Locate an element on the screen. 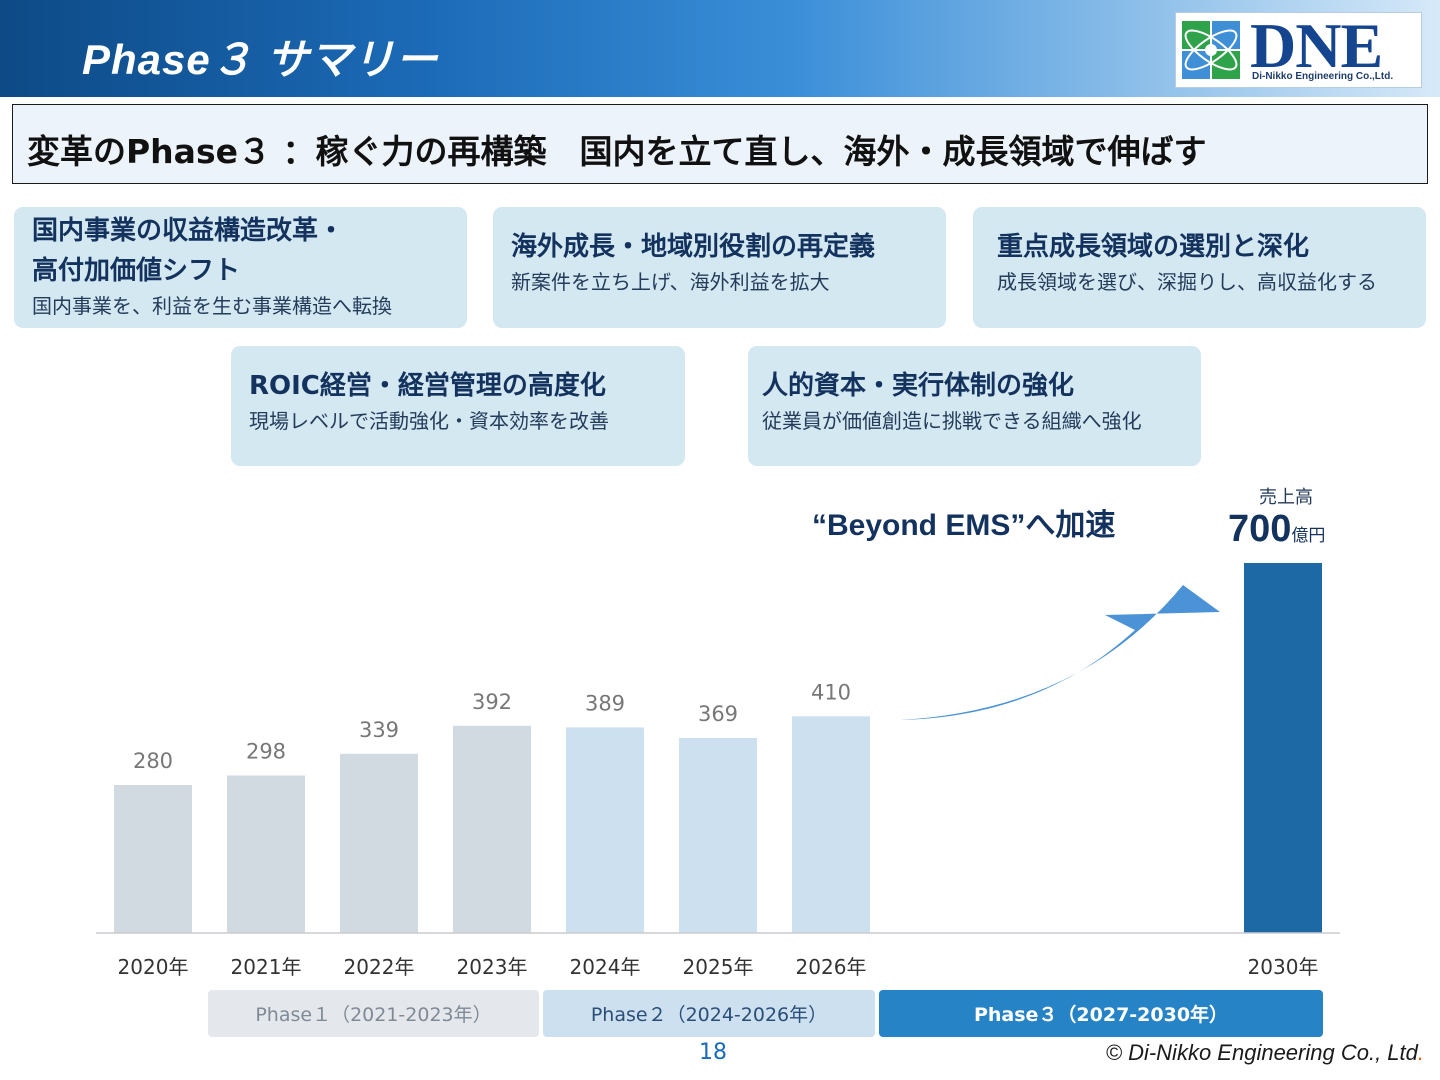  bar-2023年 is located at coordinates (492, 829).